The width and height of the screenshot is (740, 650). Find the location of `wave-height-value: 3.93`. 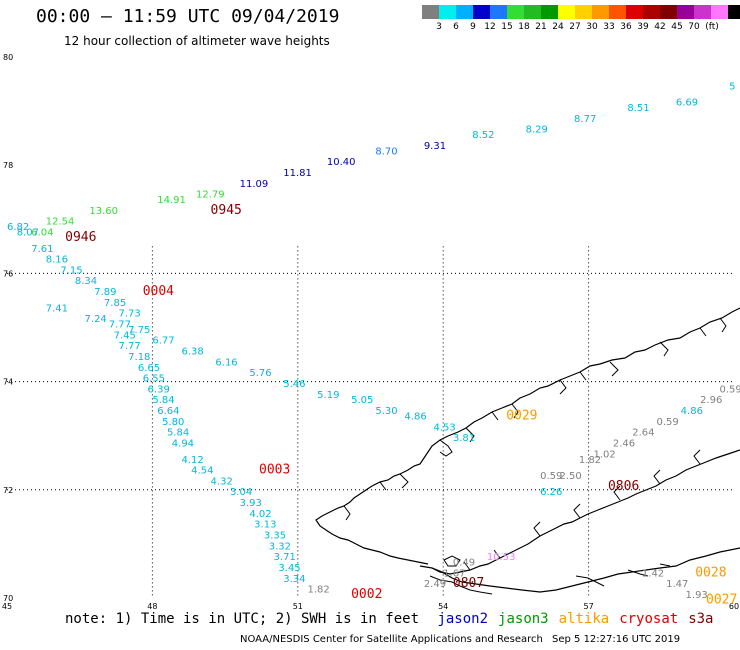

wave-height-value: 3.93 is located at coordinates (251, 503).